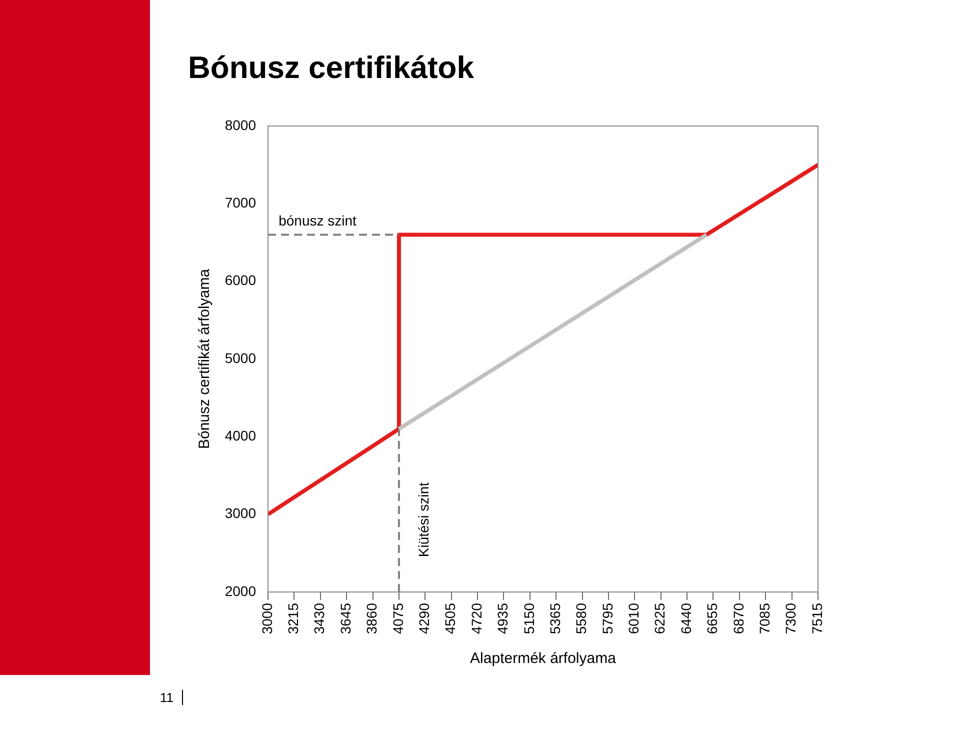 This screenshot has width=960, height=730. I want to click on y-axis-title: Bónusz certifikát árfolyama, so click(205, 359).